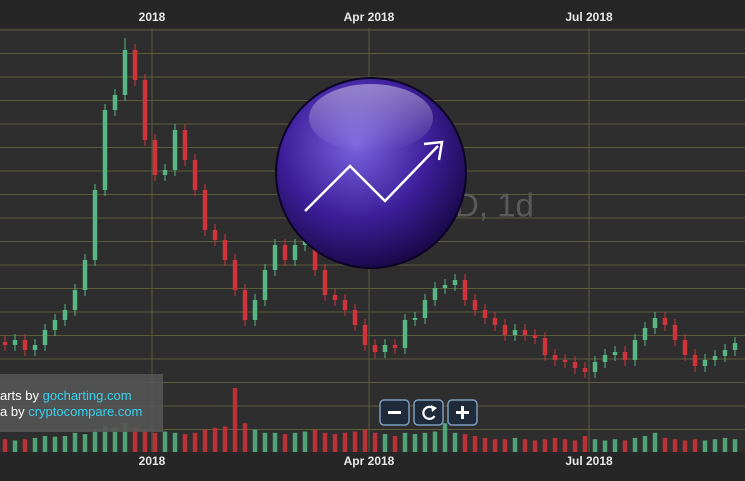  I want to click on minus-icon, so click(394, 412).